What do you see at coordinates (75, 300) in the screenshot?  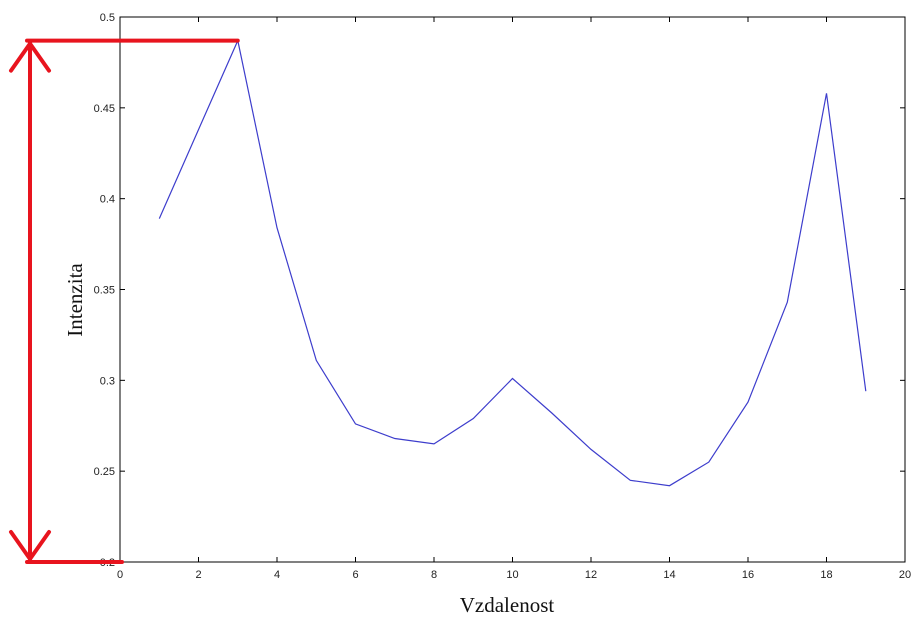 I see `y-axis-label: Intenzita` at bounding box center [75, 300].